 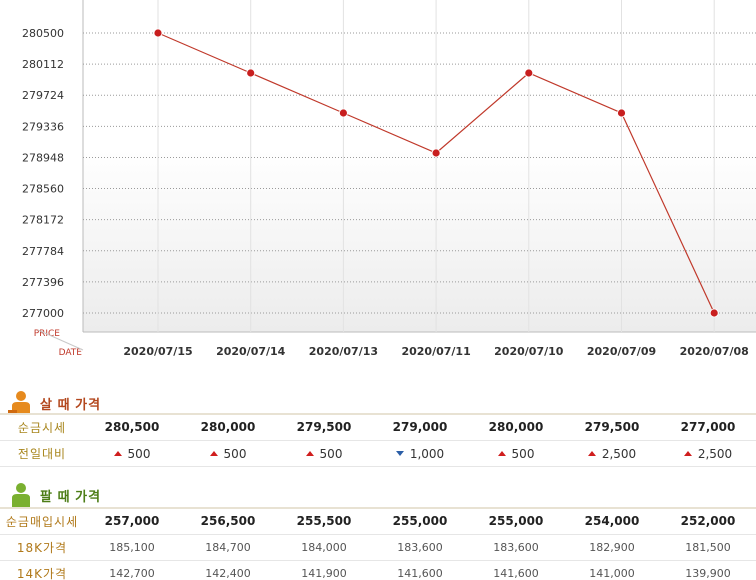 What do you see at coordinates (612, 521) in the screenshot?
I see `price-cell: 254,000` at bounding box center [612, 521].